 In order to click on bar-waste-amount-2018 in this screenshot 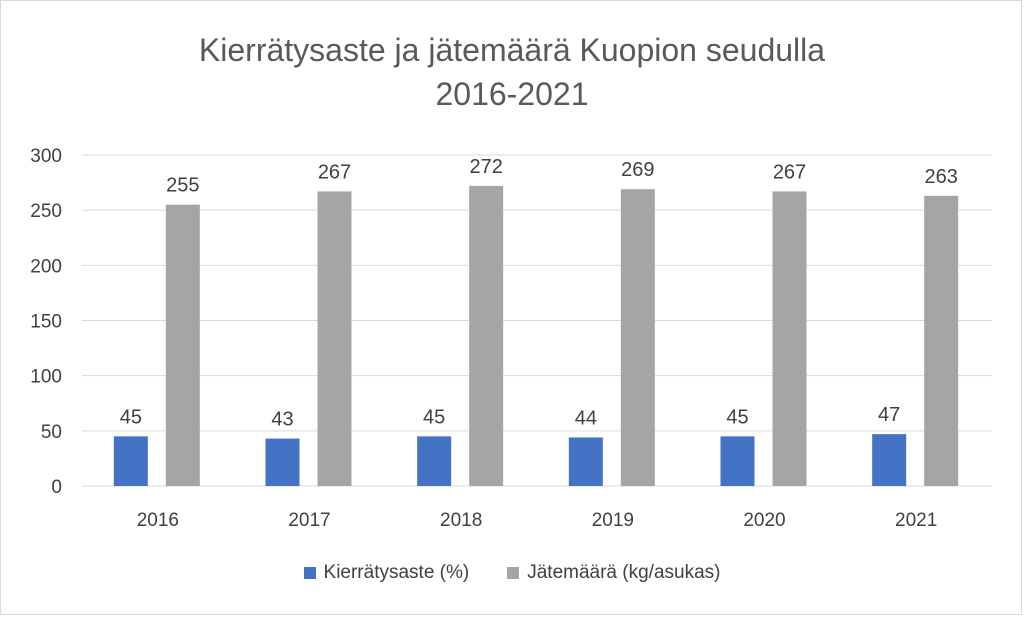, I will do `click(486, 336)`.